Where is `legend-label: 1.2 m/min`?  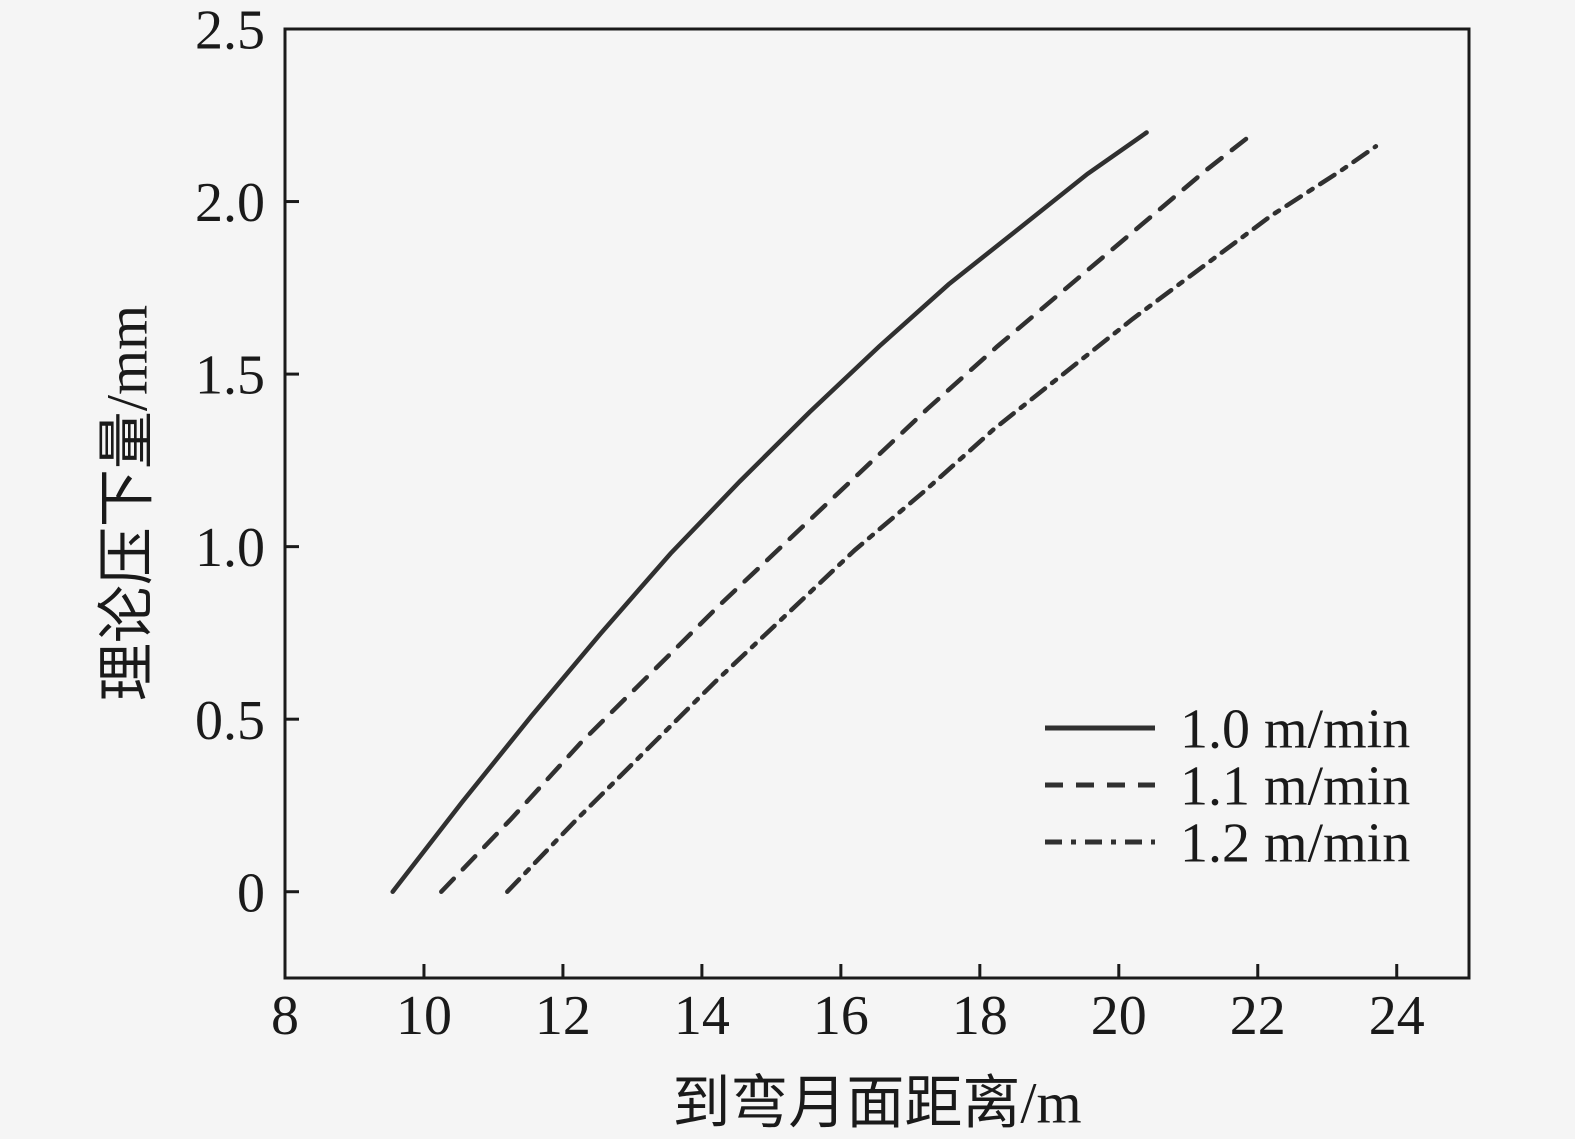 legend-label: 1.2 m/min is located at coordinates (1295, 844).